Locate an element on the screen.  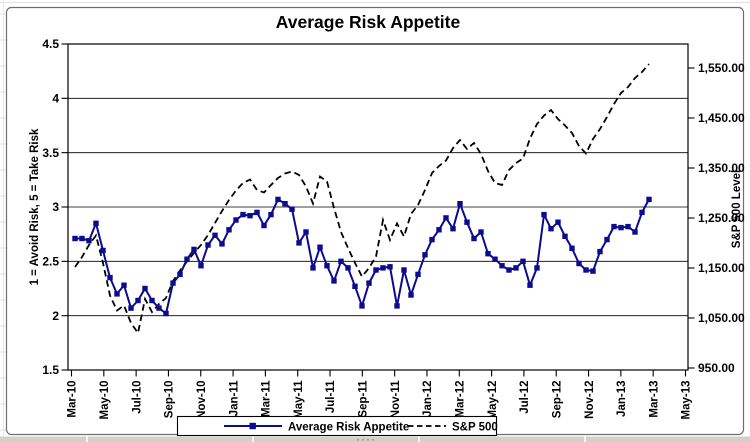
right-axis-tick-label: 1,150.00 is located at coordinates (721, 268).